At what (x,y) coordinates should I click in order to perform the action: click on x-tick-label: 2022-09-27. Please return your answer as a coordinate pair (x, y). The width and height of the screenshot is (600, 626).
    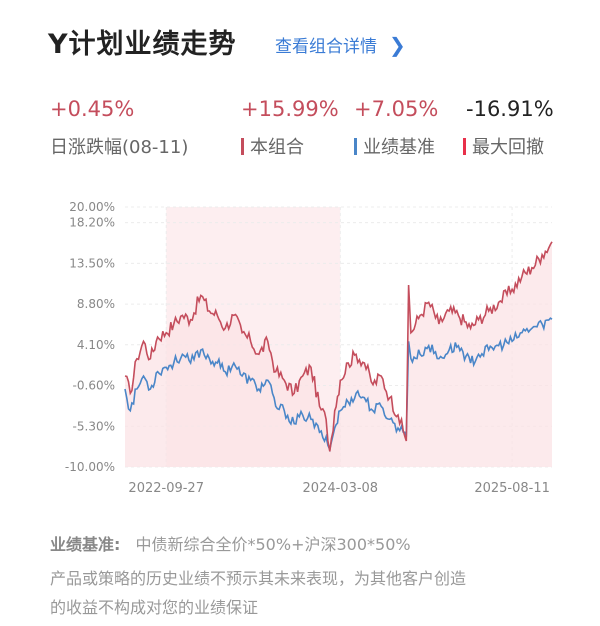
    Looking at the image, I should click on (166, 488).